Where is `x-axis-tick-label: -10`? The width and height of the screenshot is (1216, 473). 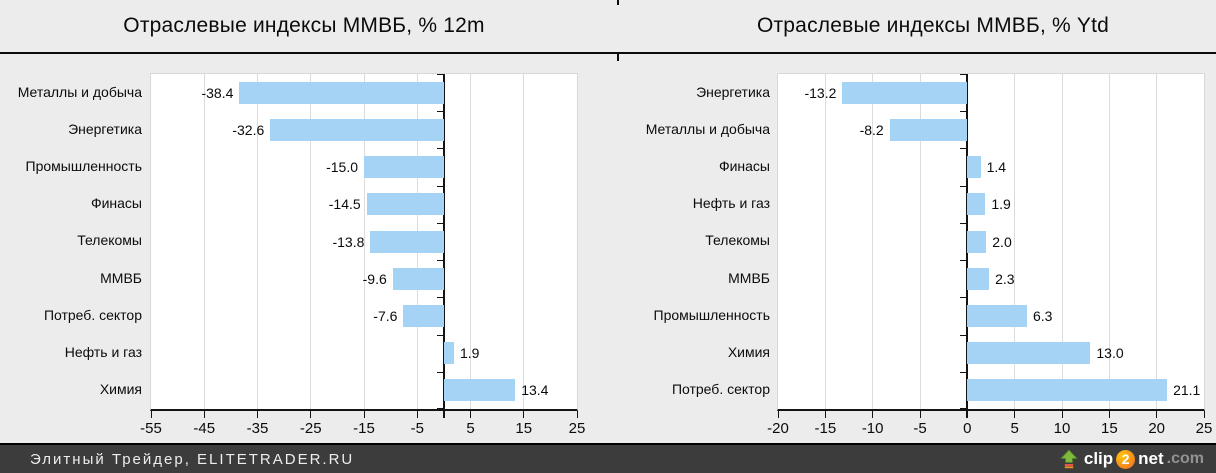
x-axis-tick-label: -10 is located at coordinates (872, 428).